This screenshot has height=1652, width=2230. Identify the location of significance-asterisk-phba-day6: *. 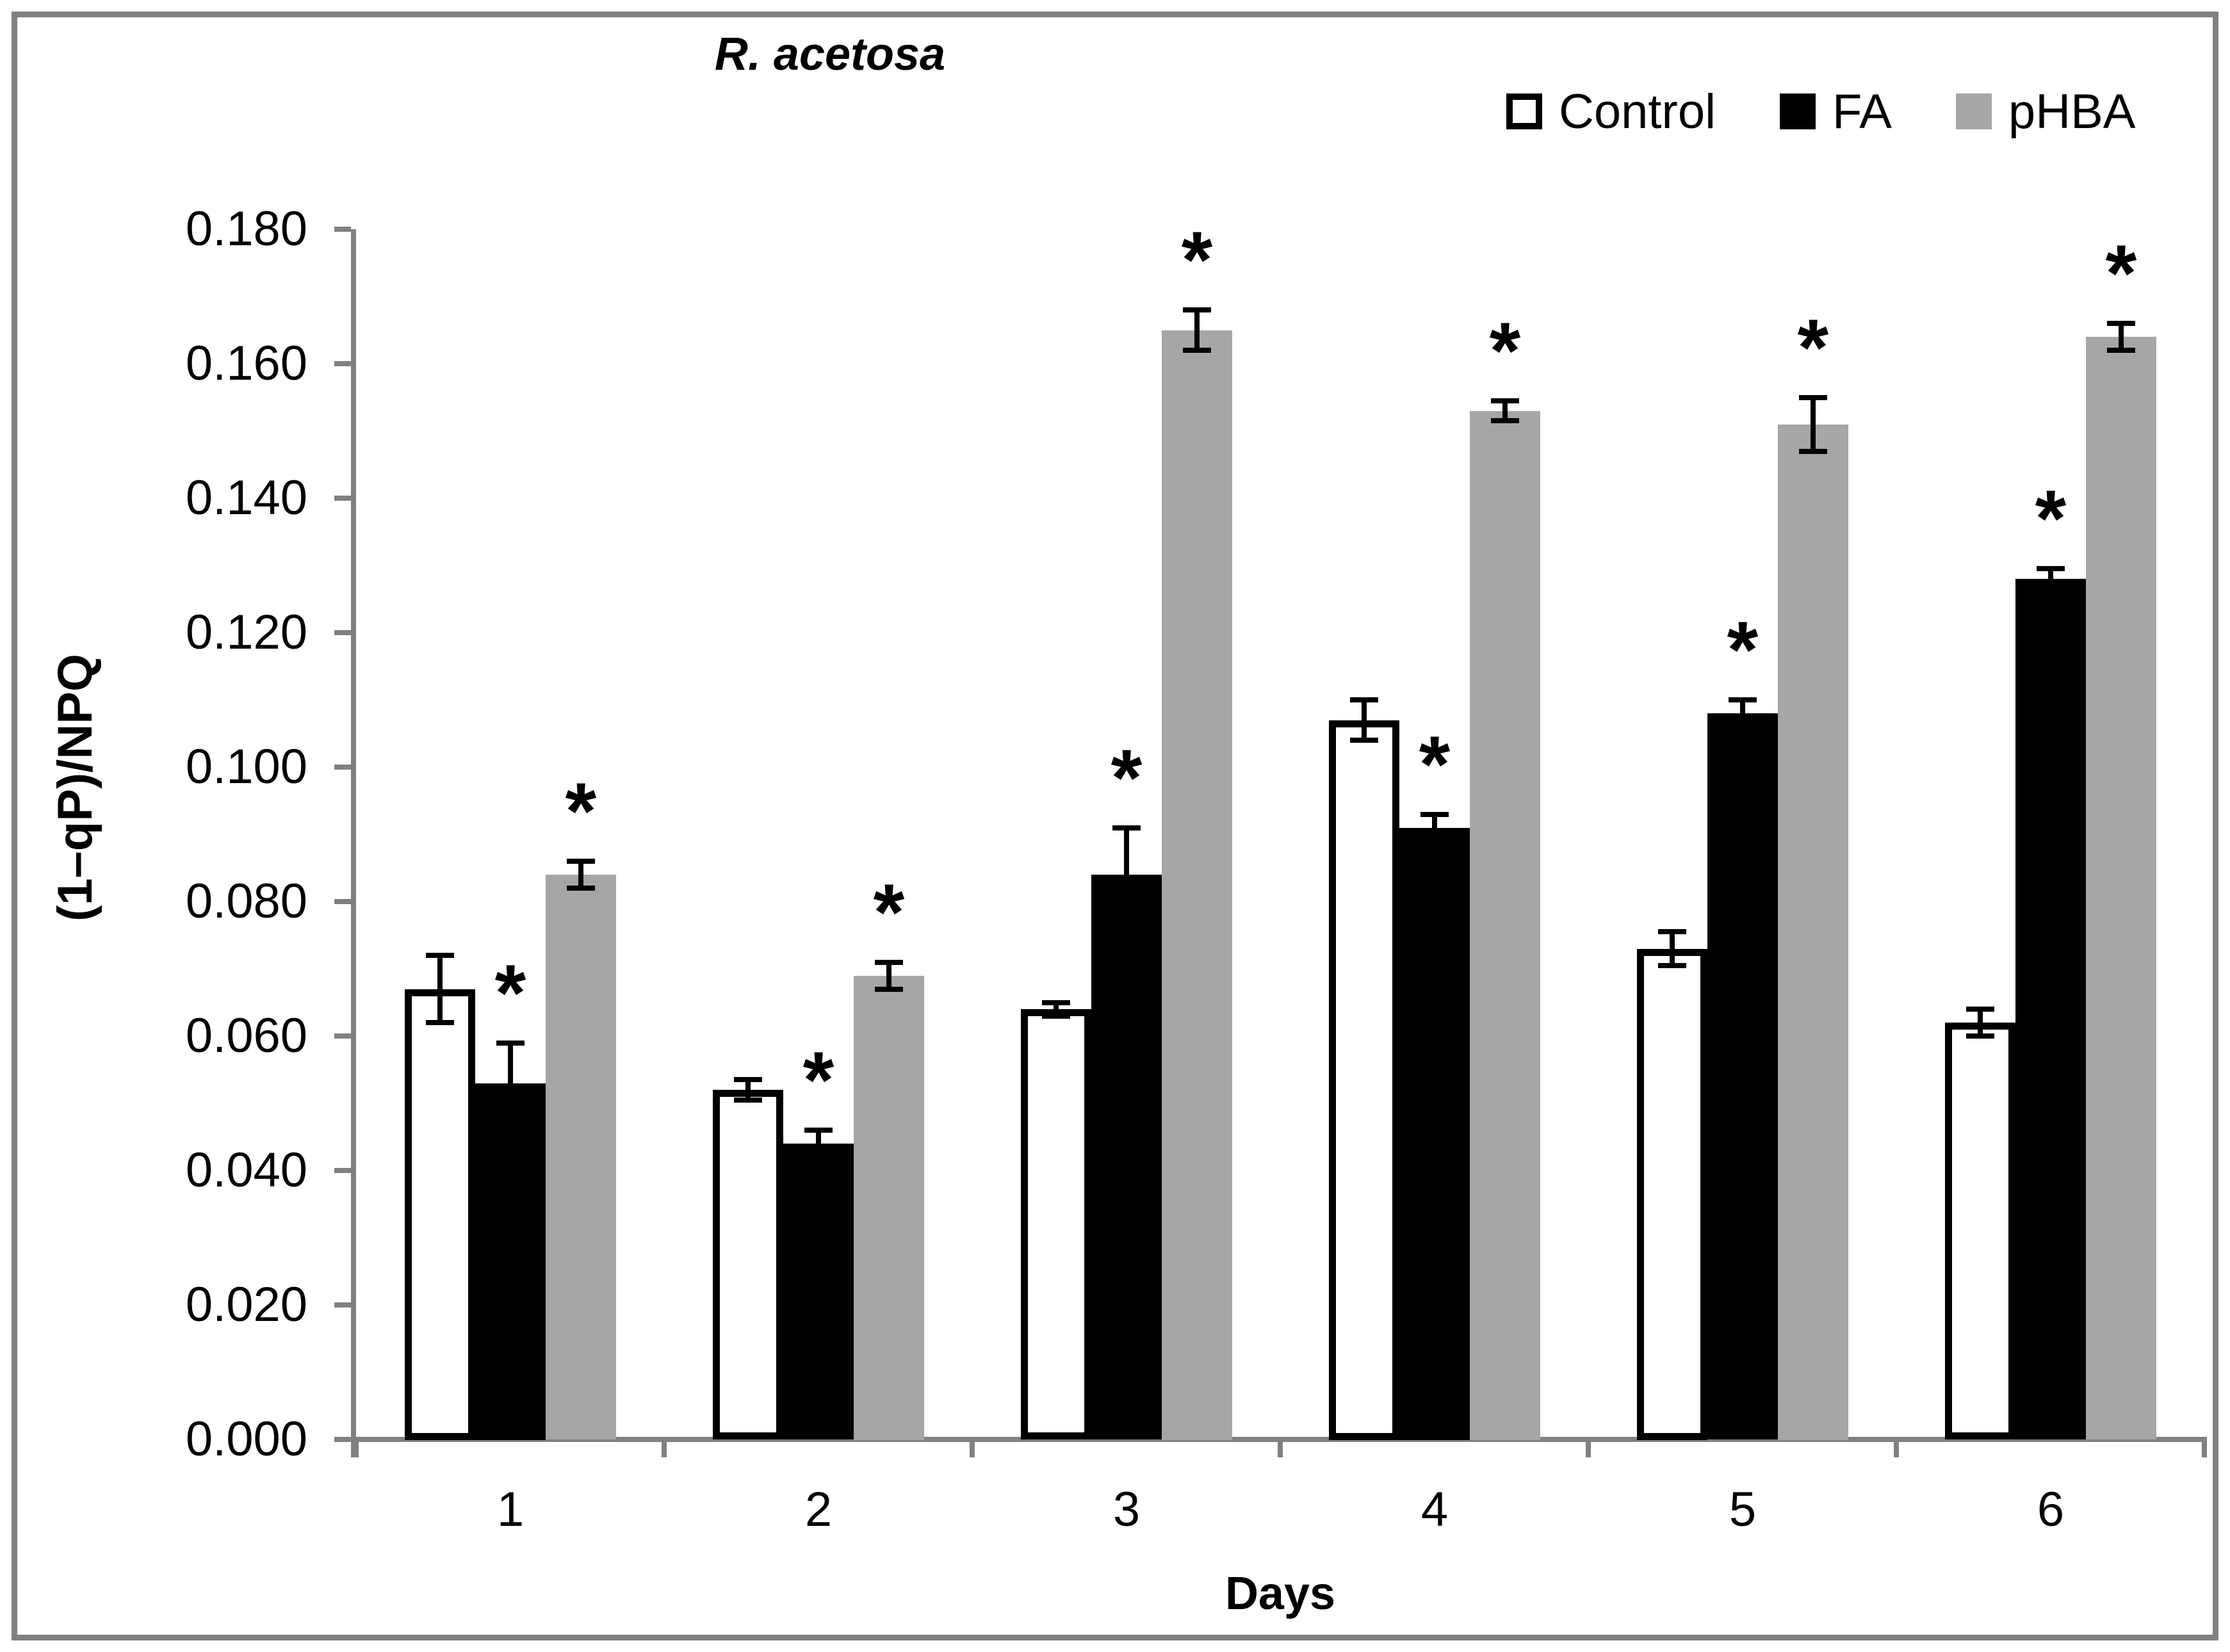
(2121, 273).